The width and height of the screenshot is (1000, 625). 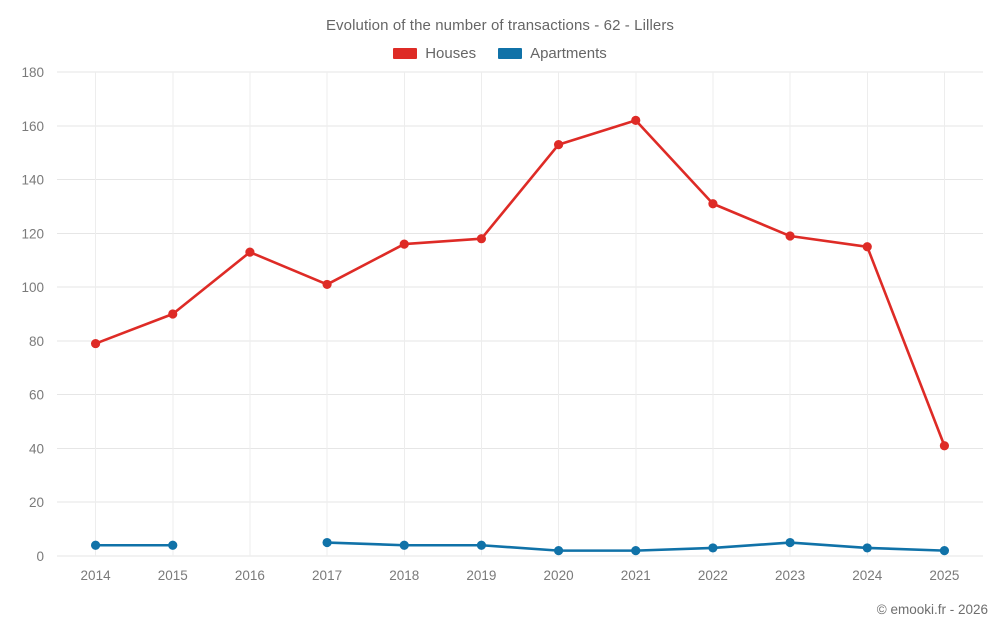 What do you see at coordinates (405, 53) in the screenshot?
I see `legend-swatch-houses` at bounding box center [405, 53].